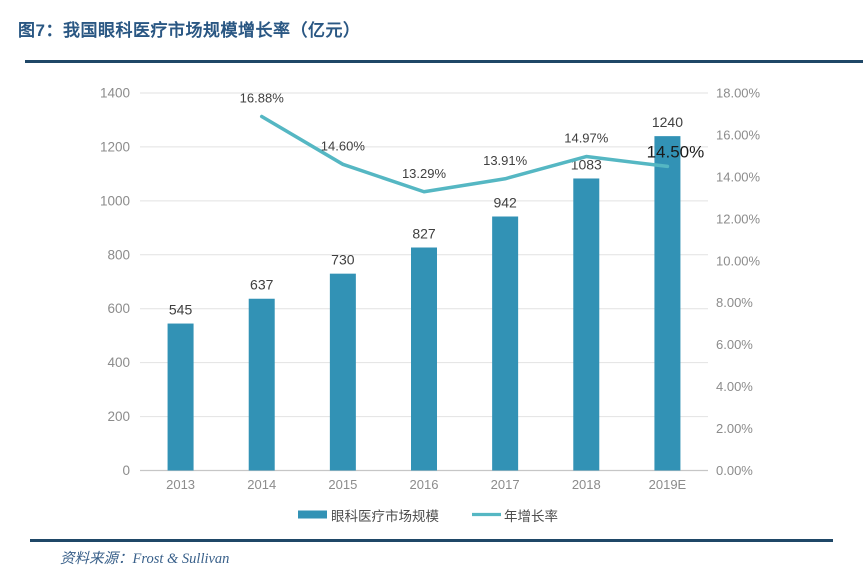 This screenshot has height=588, width=865. Describe the element at coordinates (505, 343) in the screenshot. I see `bar-2017` at that location.